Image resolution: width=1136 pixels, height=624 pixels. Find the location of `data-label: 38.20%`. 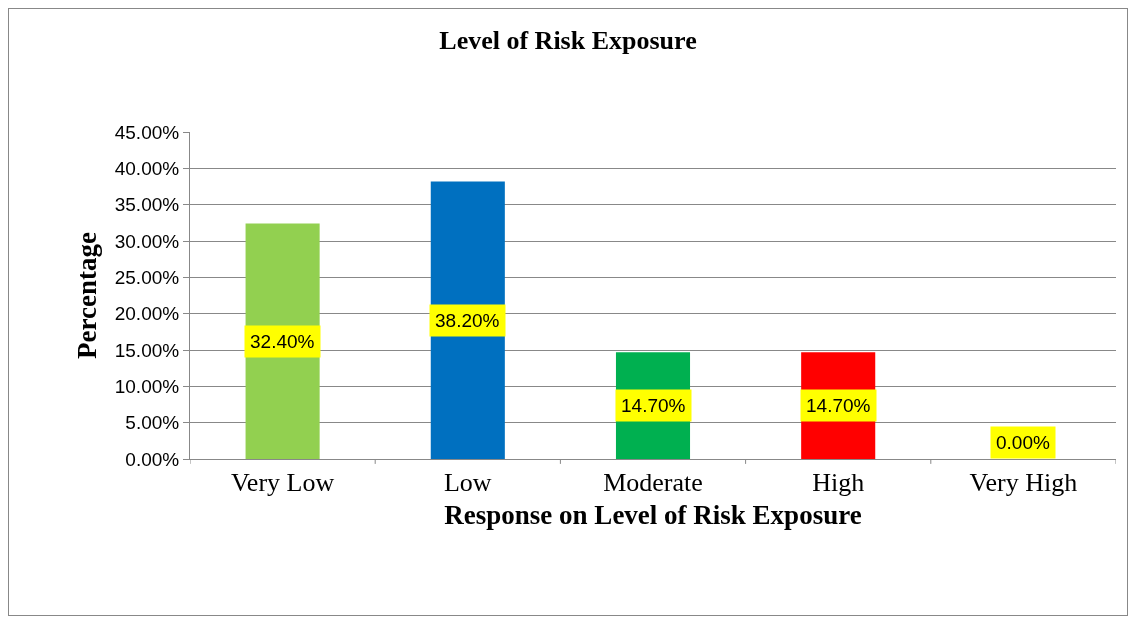

data-label: 38.20% is located at coordinates (467, 320).